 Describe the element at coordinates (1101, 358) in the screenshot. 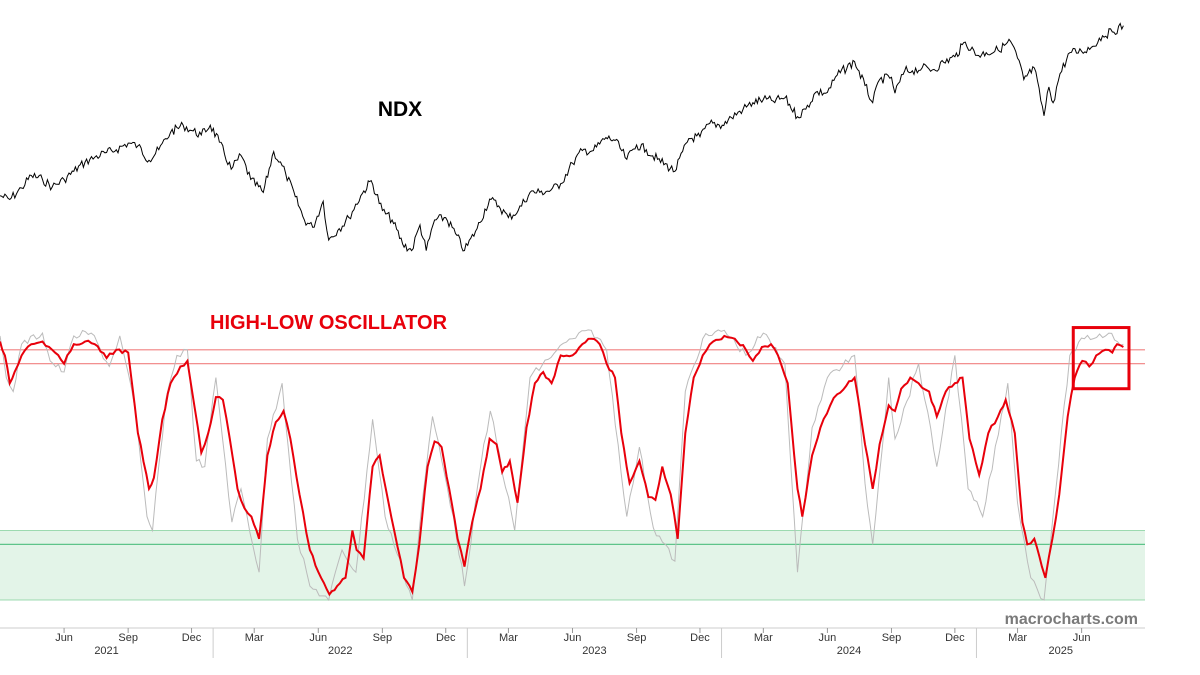

I see `highlight-box` at that location.